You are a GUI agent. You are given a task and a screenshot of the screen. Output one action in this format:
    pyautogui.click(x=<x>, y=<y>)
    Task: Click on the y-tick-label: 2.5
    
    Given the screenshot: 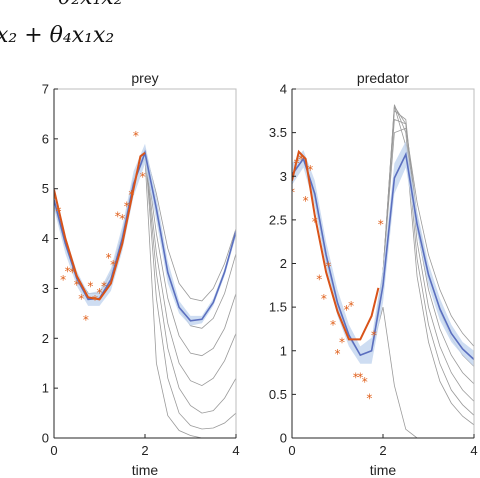 What is the action you would take?
    pyautogui.click(x=278, y=219)
    